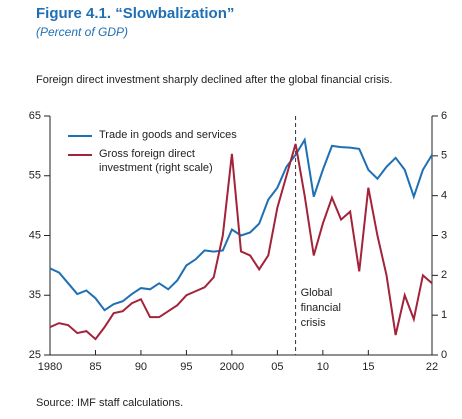 Image resolution: width=462 pixels, height=419 pixels. What do you see at coordinates (95, 367) in the screenshot?
I see `x-tick-label: 85` at bounding box center [95, 367].